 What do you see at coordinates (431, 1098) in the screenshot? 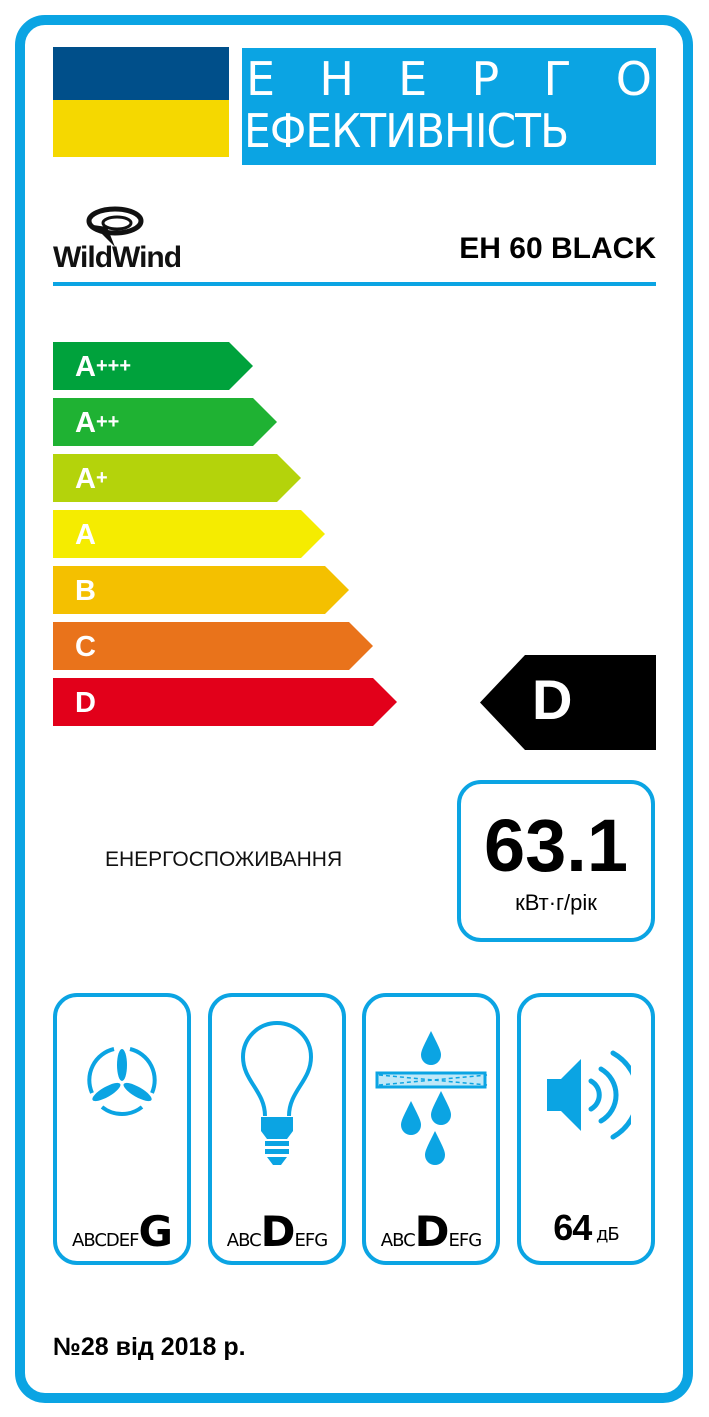
I see `grease-filter-icon` at bounding box center [431, 1098].